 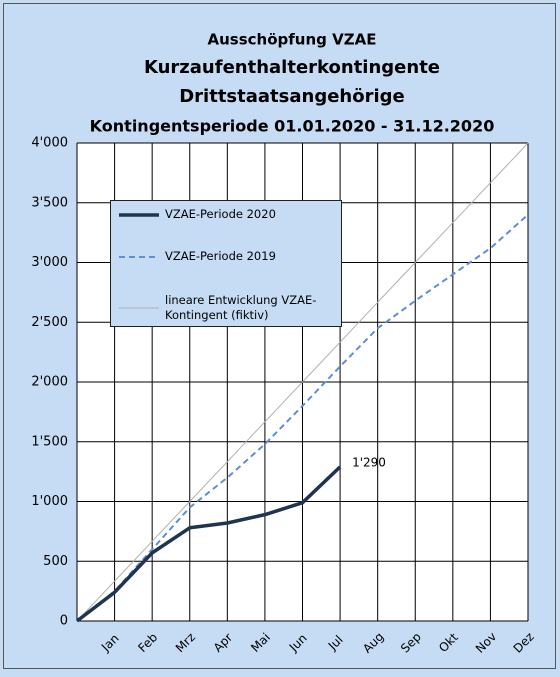 What do you see at coordinates (411, 643) in the screenshot?
I see `x-tick-label: Sep` at bounding box center [411, 643].